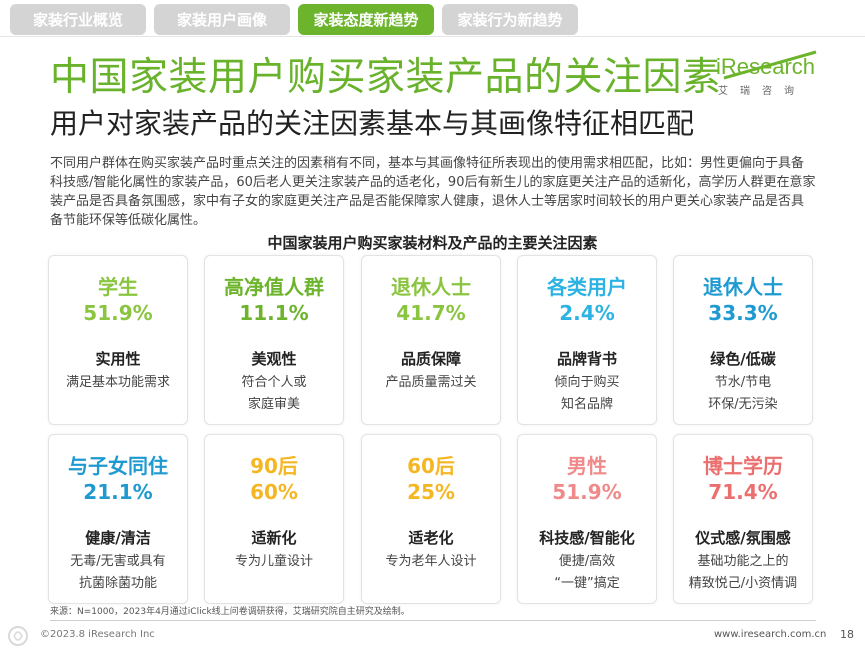 Image resolution: width=865 pixels, height=654 pixels. Describe the element at coordinates (118, 492) in the screenshot. I see `card-percentage: 21.1%` at that location.